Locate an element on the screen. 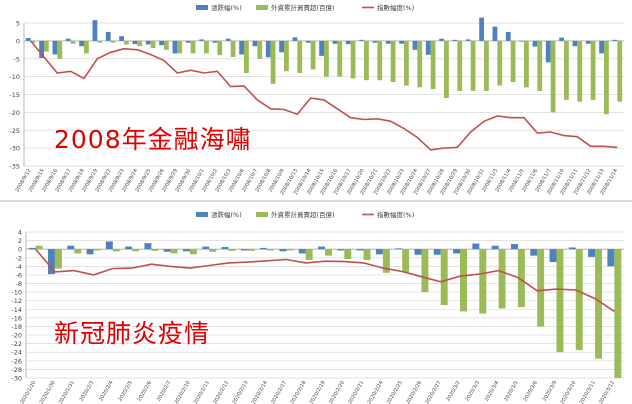  x-tick-label: 2020/3/9 is located at coordinates (550, 391).